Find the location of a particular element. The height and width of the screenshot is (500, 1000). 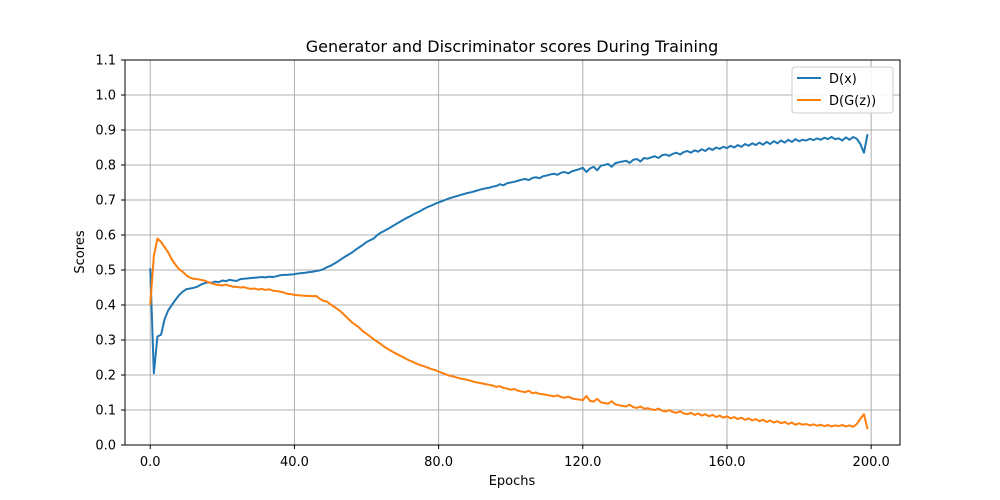

y-tick-label: 0.3 is located at coordinates (105, 341).